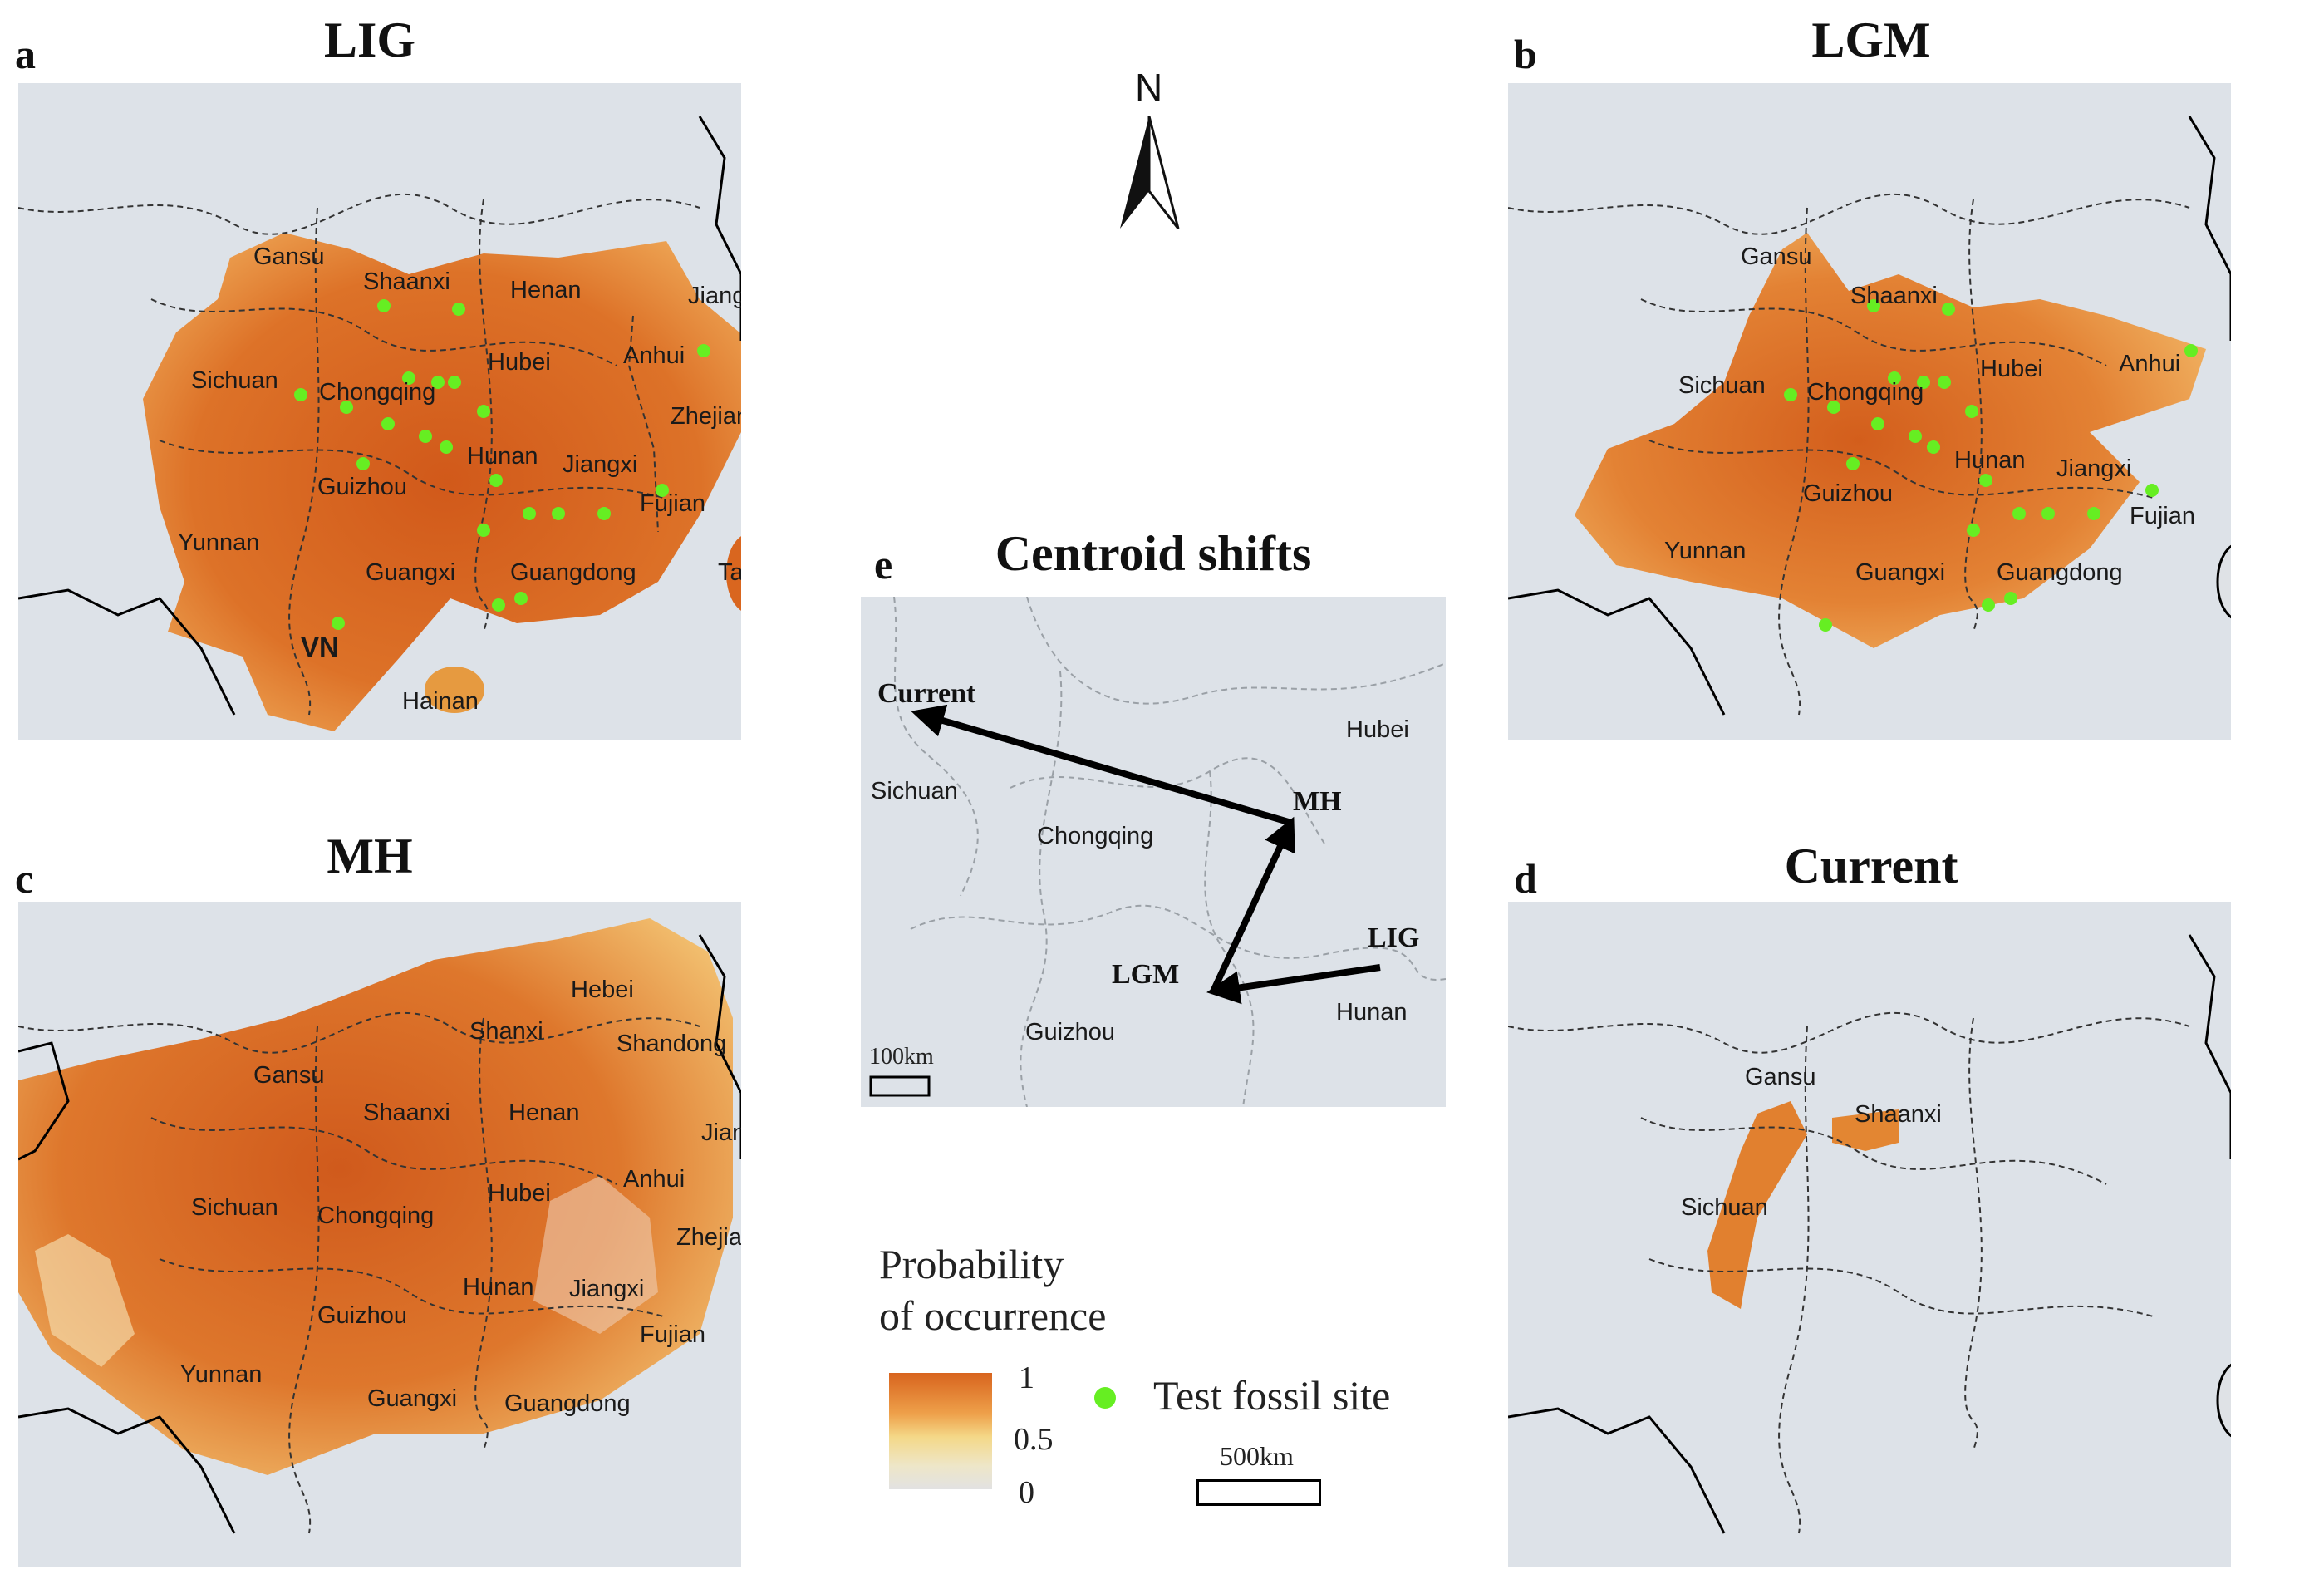 The width and height of the screenshot is (2324, 1584). Describe the element at coordinates (1252, 904) in the screenshot. I see `arrow-lgm-to-mh` at that location.